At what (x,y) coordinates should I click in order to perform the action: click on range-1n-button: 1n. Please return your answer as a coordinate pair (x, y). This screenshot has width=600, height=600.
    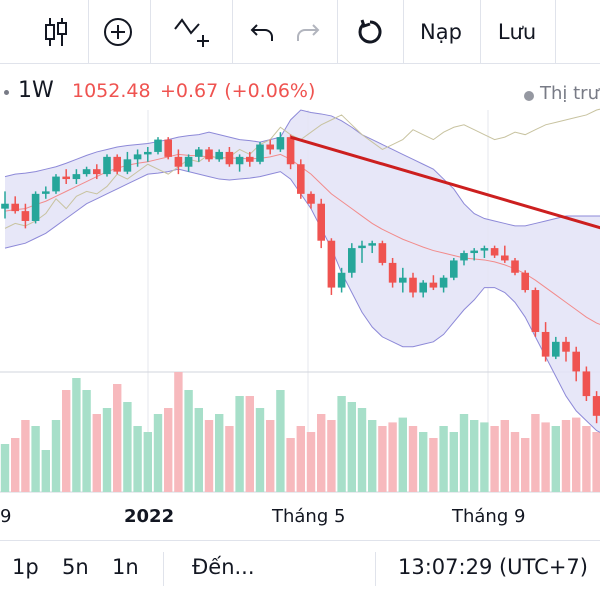
    Looking at the image, I should click on (125, 567).